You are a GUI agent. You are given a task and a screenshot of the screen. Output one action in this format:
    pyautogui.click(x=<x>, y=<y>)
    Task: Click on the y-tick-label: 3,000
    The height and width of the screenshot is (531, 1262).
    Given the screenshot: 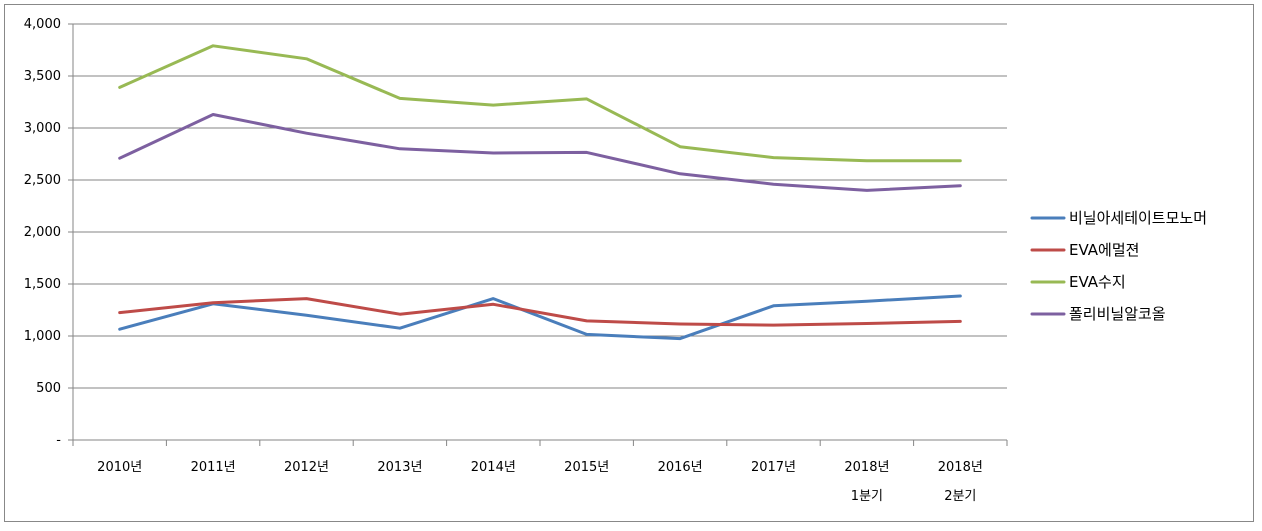 What is the action you would take?
    pyautogui.click(x=42, y=128)
    